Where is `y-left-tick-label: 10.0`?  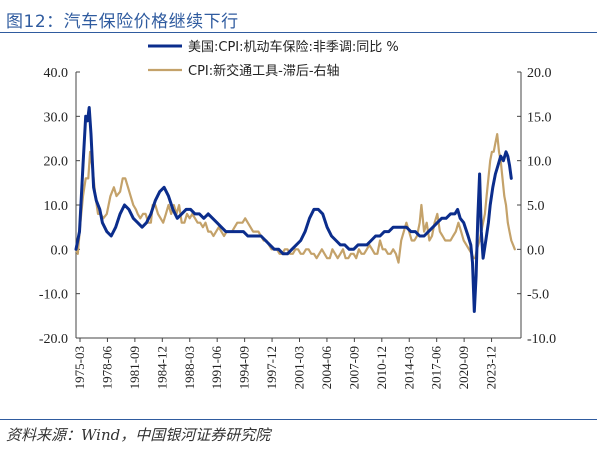
y-left-tick-label: 10.0 is located at coordinates (56, 206).